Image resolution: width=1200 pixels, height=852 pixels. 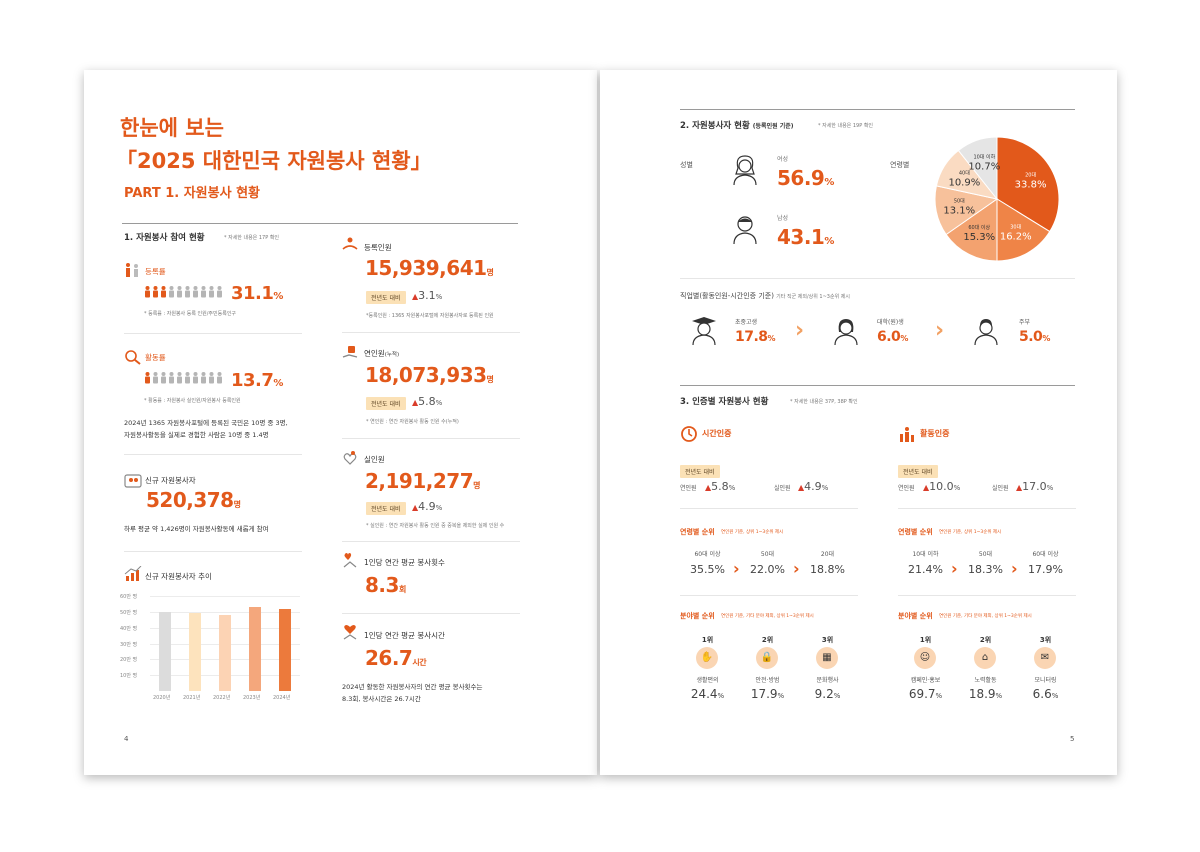 What do you see at coordinates (350, 562) in the screenshot?
I see `heart-count-icon` at bounding box center [350, 562].